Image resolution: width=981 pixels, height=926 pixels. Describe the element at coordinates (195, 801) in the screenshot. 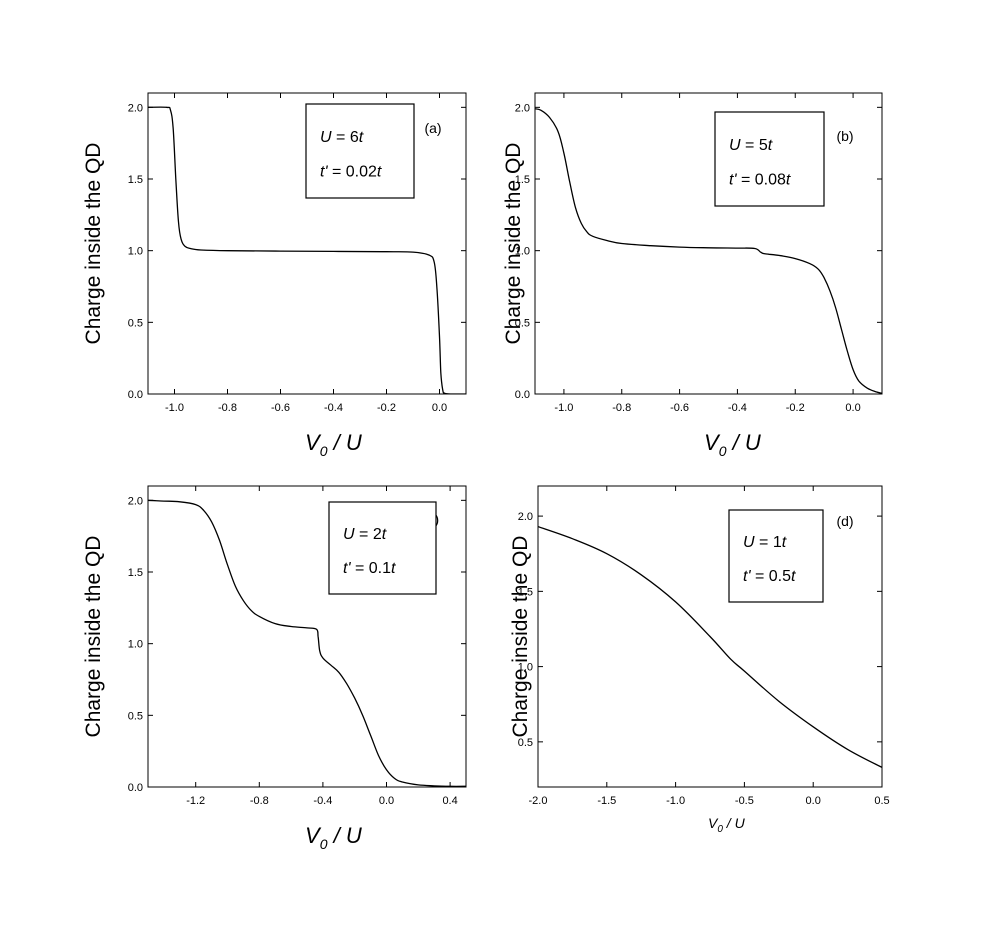

I see `x-tick-label: -1.2` at that location.